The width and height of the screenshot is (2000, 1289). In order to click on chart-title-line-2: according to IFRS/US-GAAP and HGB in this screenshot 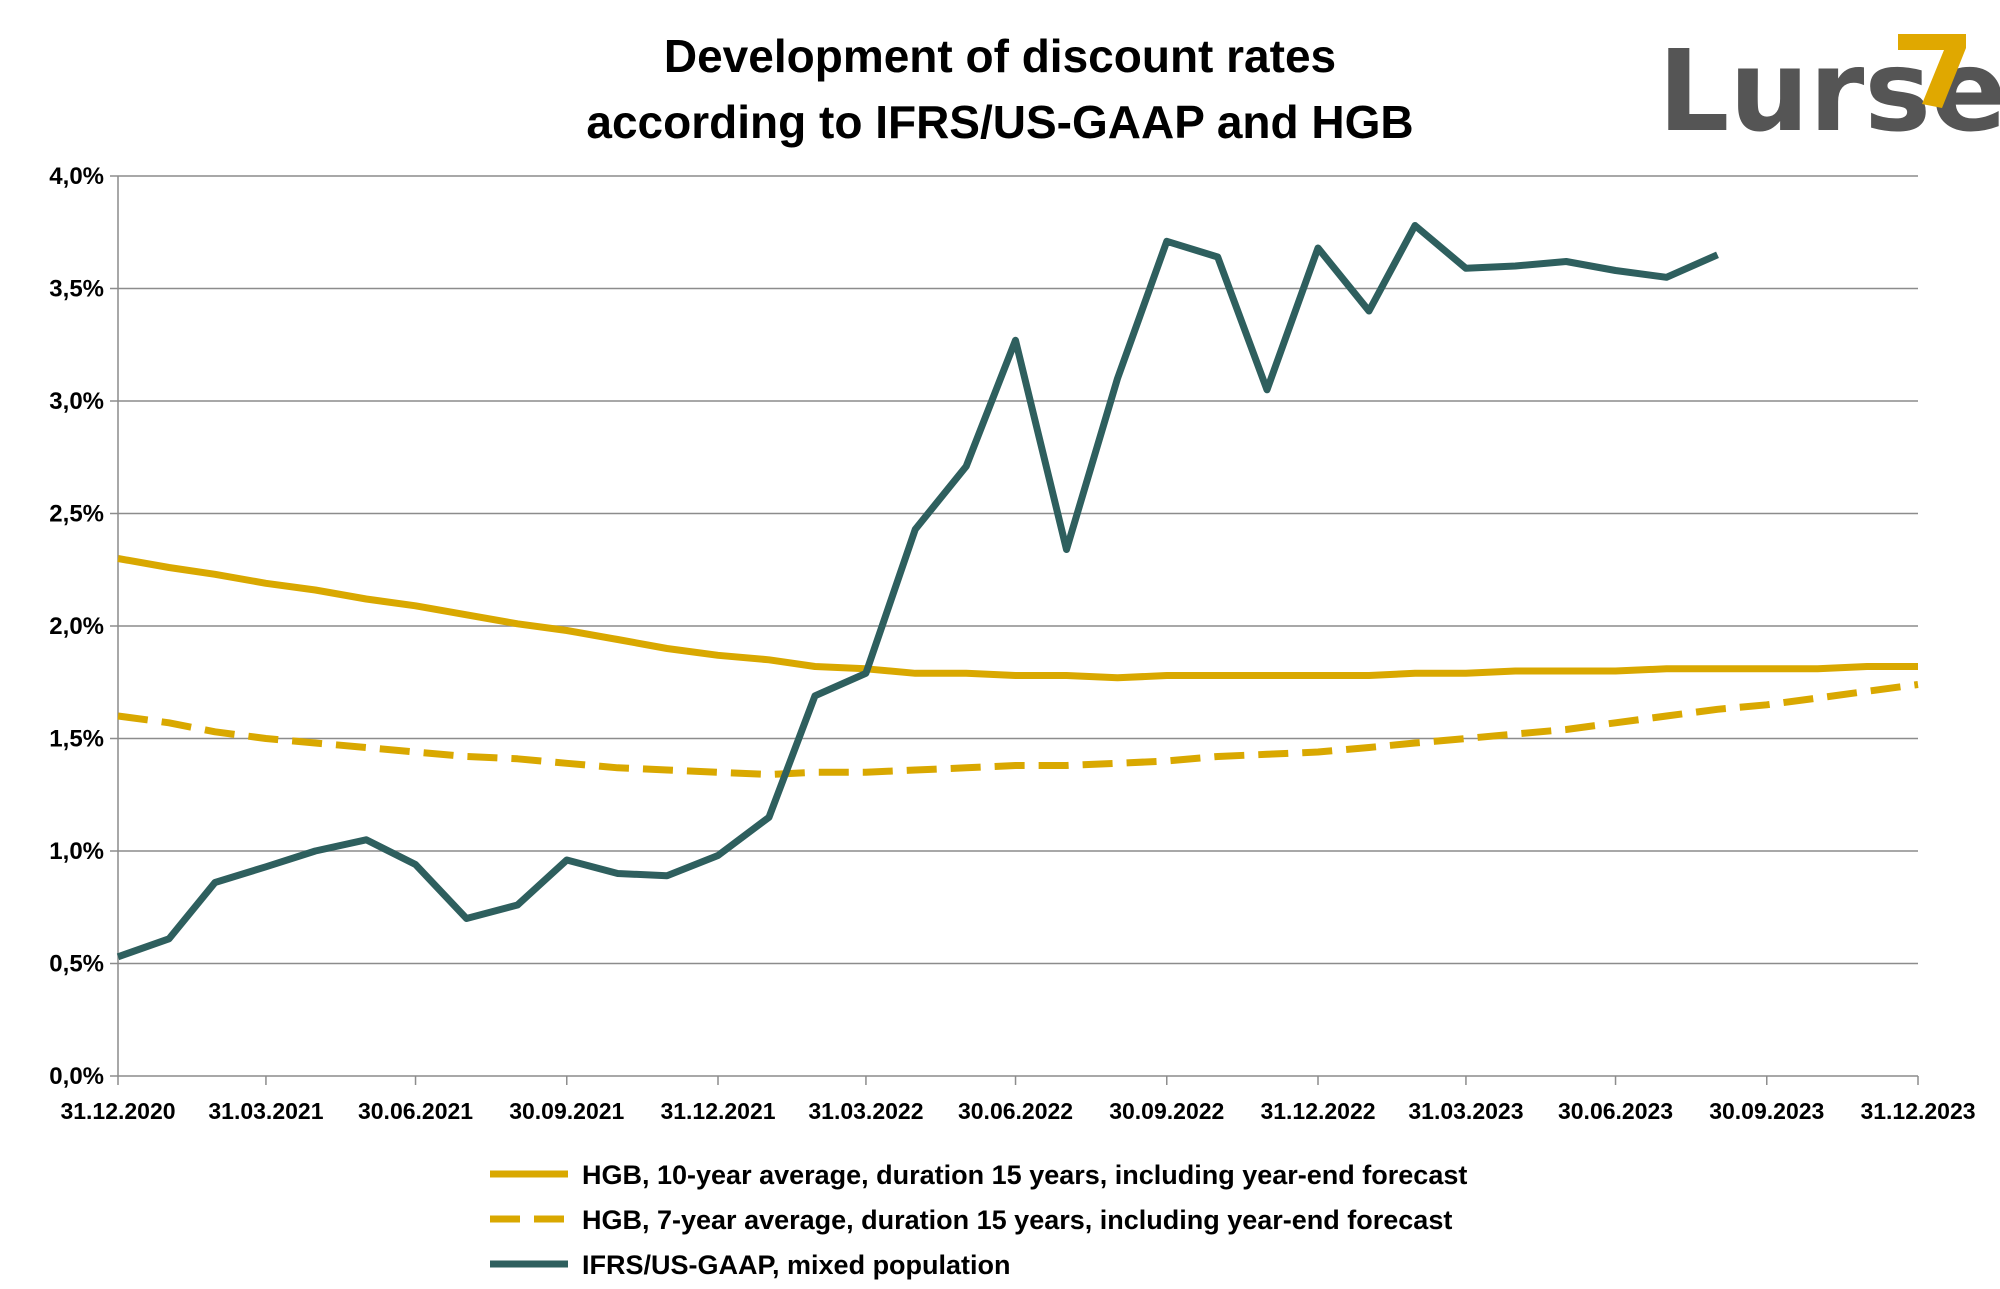, I will do `click(999, 122)`.